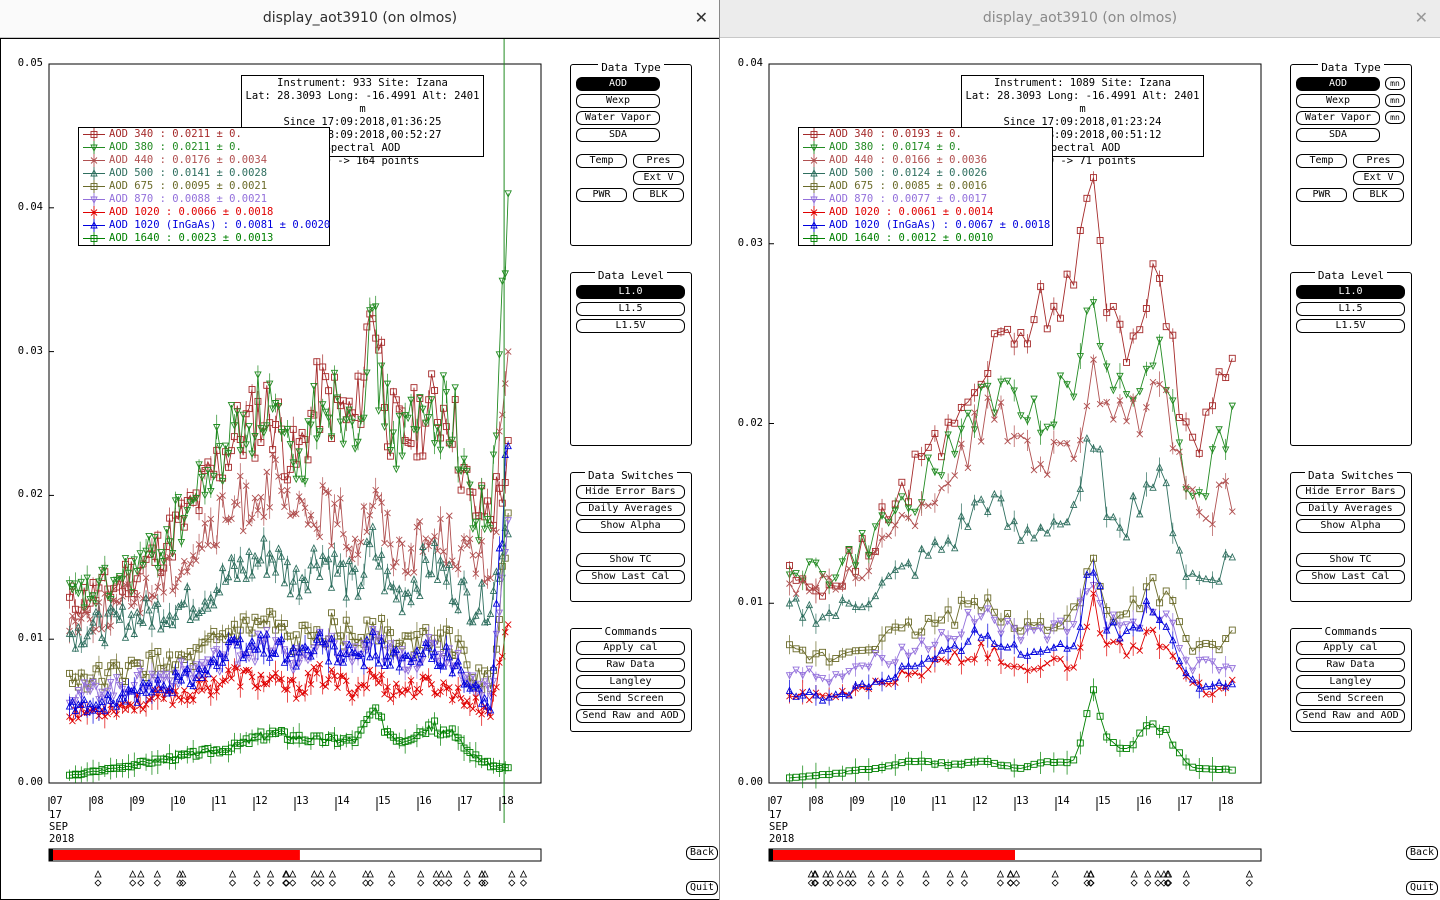 This screenshot has height=900, width=1440. I want to click on legend-entry: AOD 1640 : 0.0012 ± 0.0010, so click(925, 238).